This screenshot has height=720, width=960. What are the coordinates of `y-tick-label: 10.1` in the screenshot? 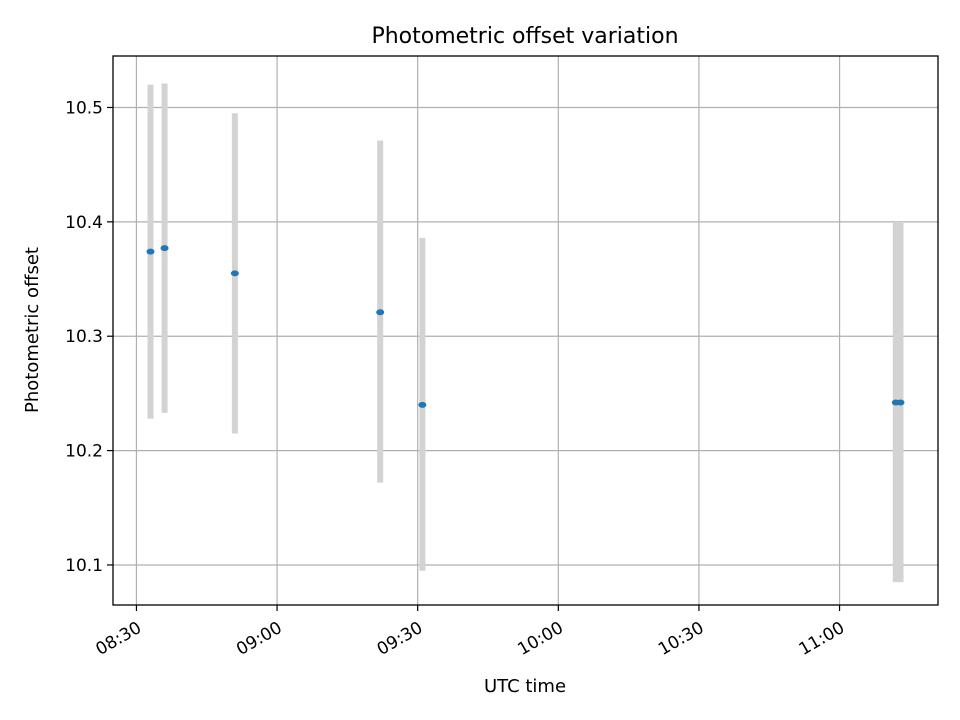 It's located at (84, 566).